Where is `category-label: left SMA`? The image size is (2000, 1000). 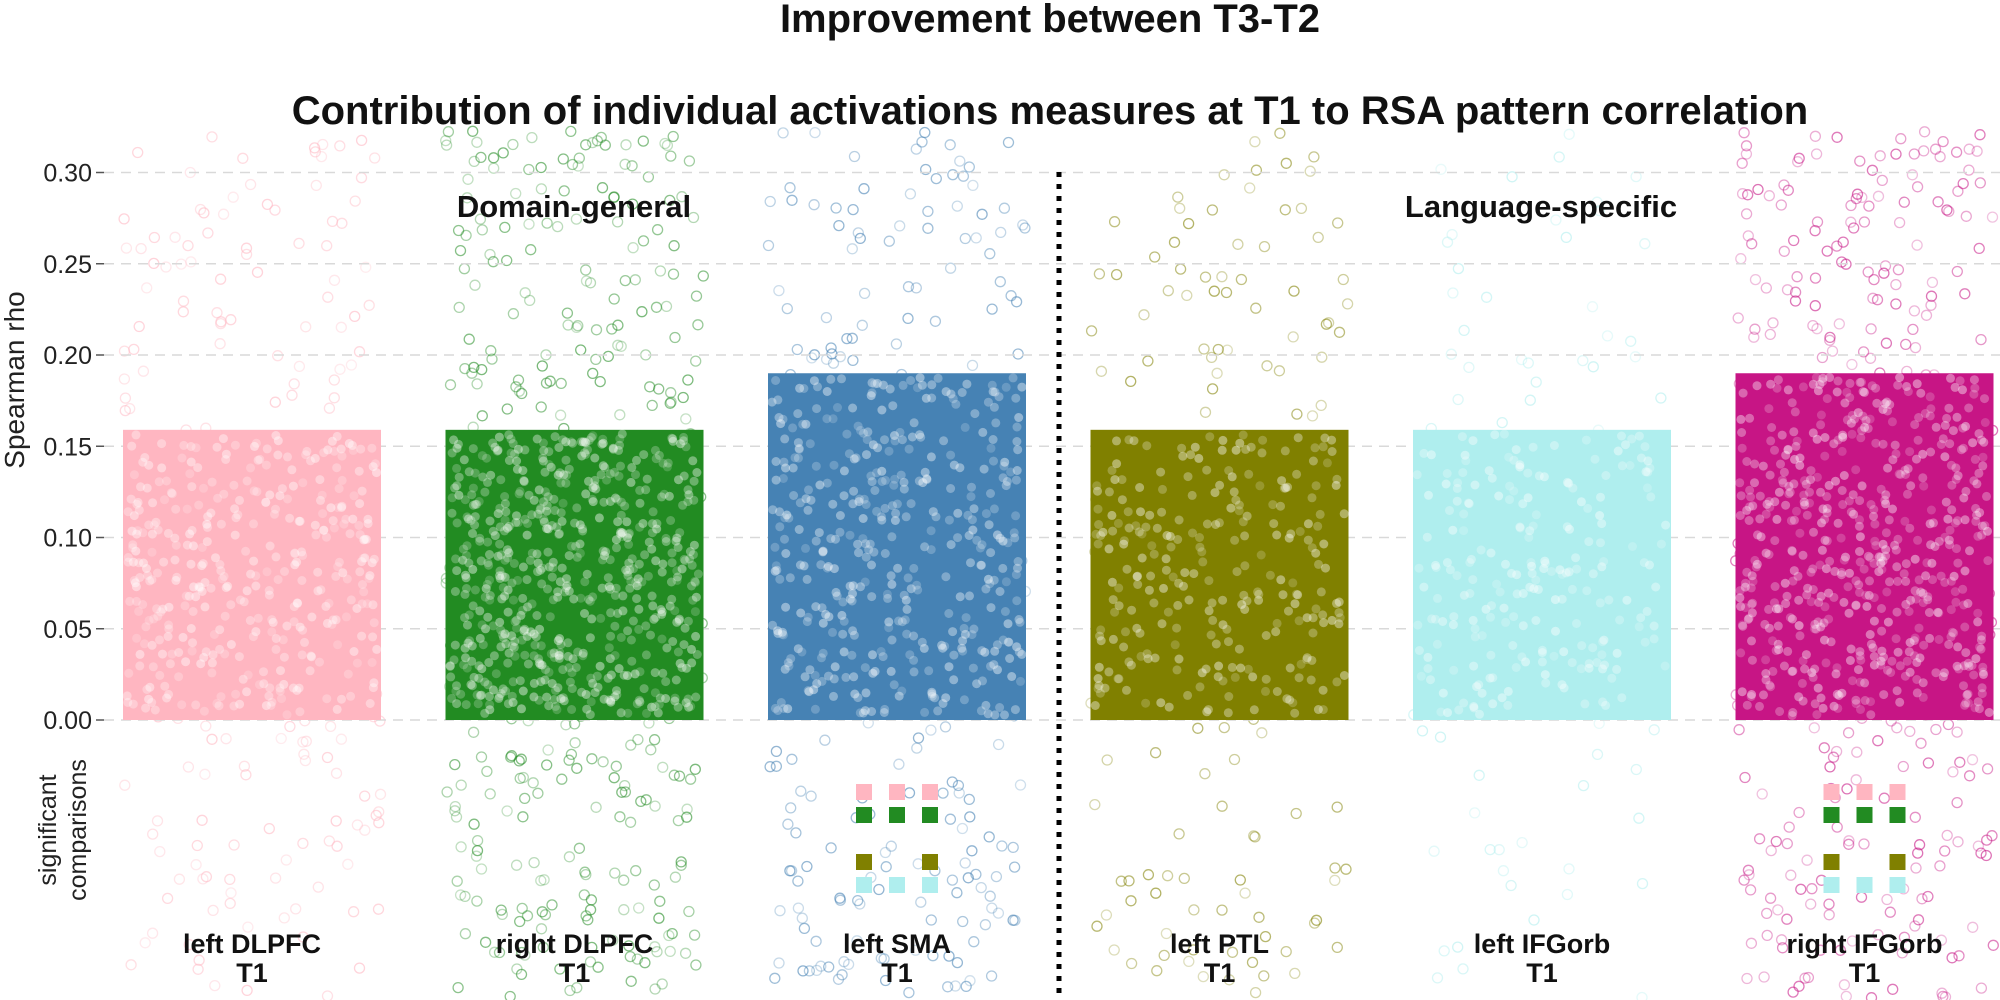 category-label: left SMA is located at coordinates (897, 944).